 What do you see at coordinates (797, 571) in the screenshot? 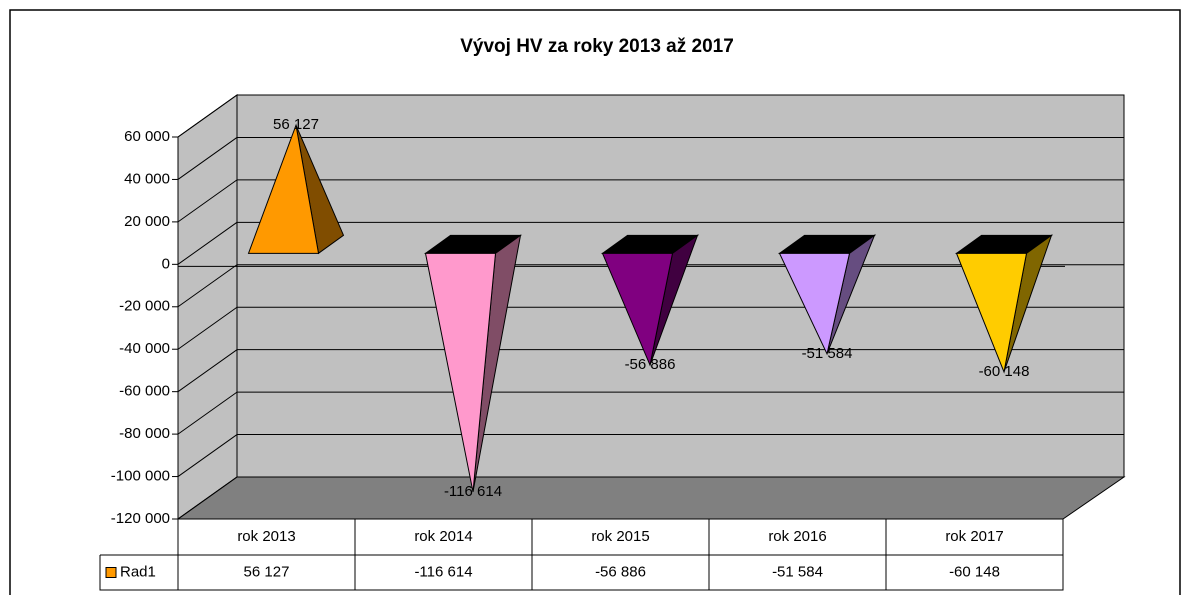
I see `table-value: -51 584` at bounding box center [797, 571].